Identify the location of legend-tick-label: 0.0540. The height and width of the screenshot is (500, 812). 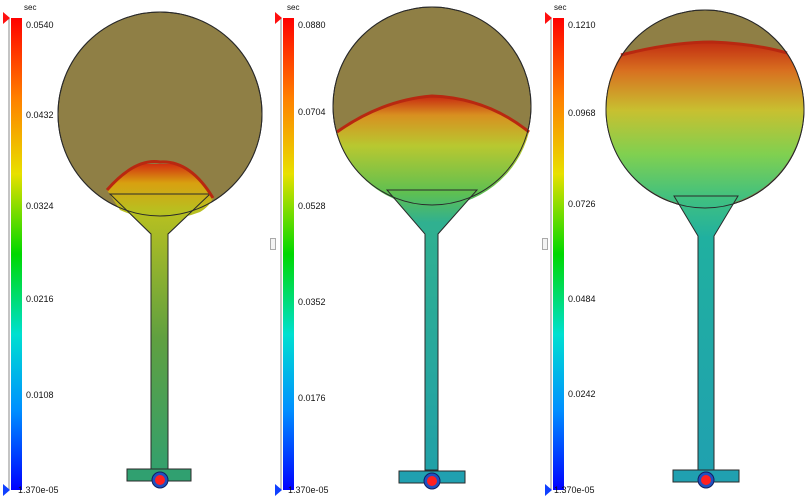
(40, 25).